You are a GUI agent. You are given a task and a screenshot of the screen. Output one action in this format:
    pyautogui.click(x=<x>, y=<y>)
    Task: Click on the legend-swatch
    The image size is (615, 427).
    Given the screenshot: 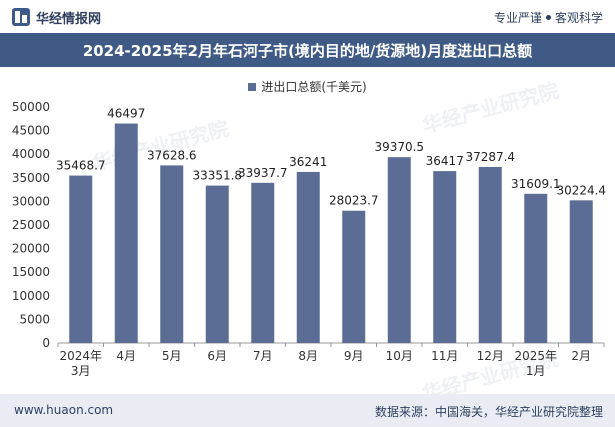 What is the action you would take?
    pyautogui.click(x=252, y=86)
    